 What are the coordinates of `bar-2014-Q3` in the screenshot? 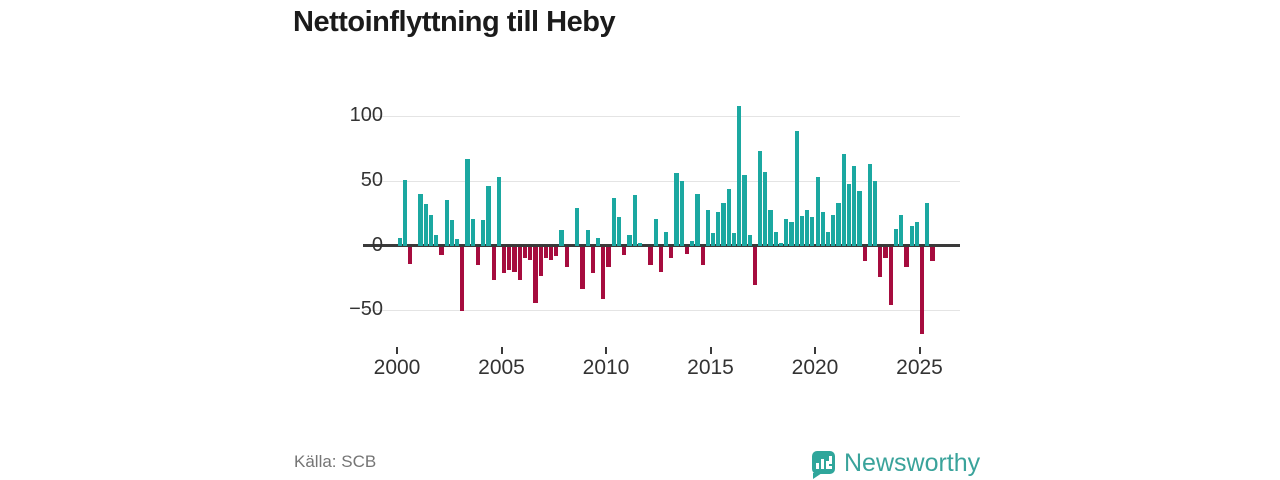 It's located at (702, 256).